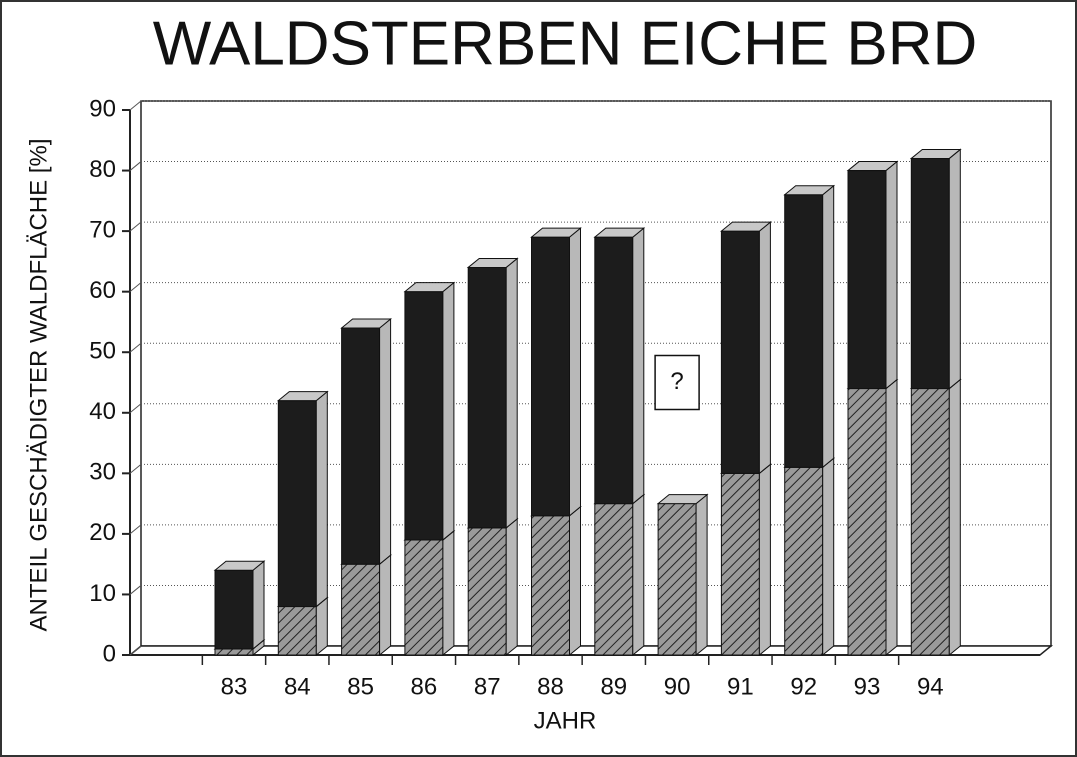  Describe the element at coordinates (102, 229) in the screenshot. I see `y-tick-label: 70` at that location.